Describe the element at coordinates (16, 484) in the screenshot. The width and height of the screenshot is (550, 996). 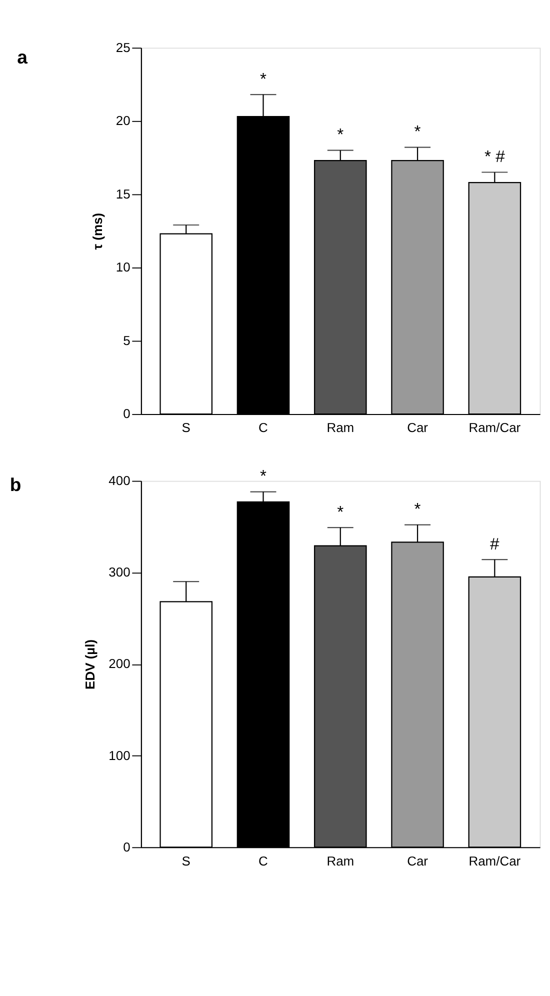
I see `chart-title: b` at that location.